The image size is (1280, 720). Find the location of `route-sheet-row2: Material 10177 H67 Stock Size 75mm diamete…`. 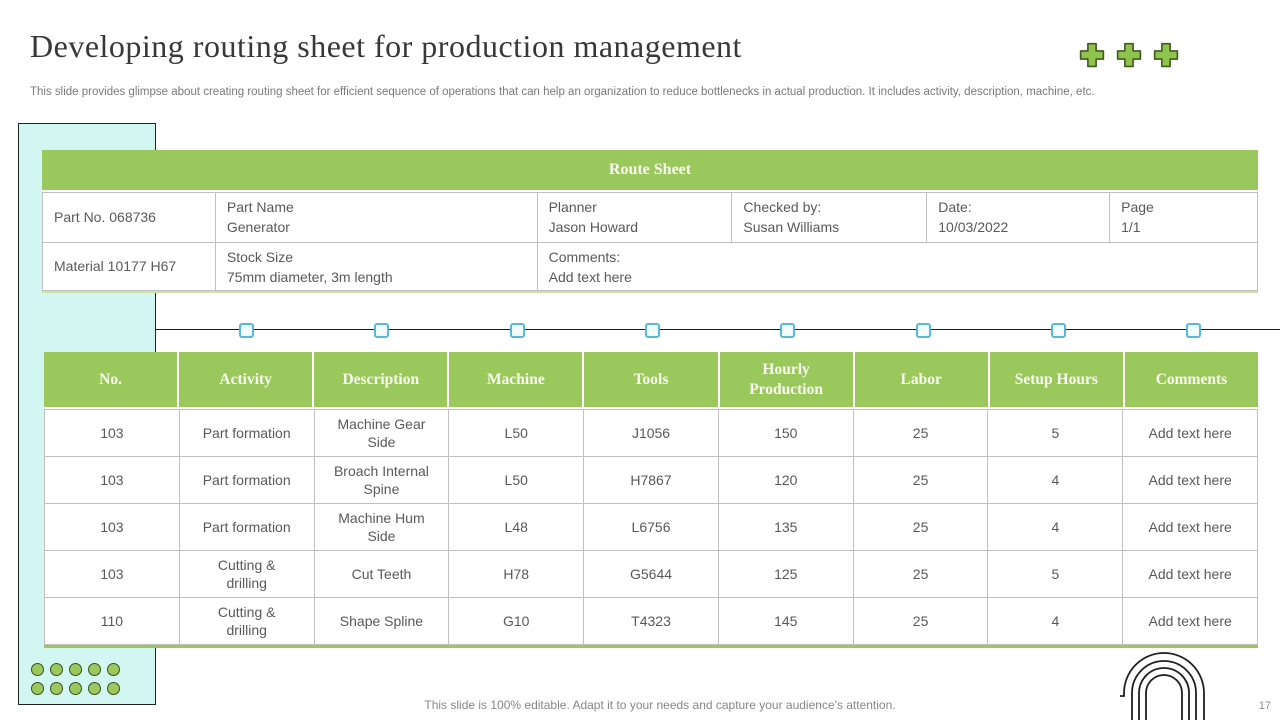

route-sheet-row2: Material 10177 H67 Stock Size 75mm diamete… is located at coordinates (650, 266).